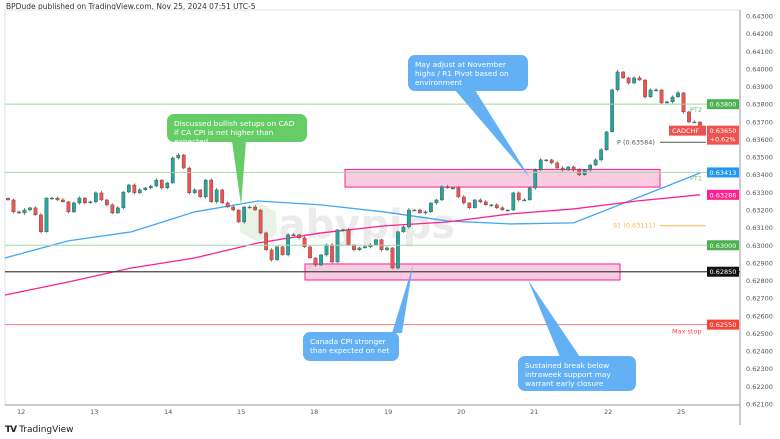  Describe the element at coordinates (759, 387) in the screenshot. I see `y-tick-label: 0.62200` at that location.